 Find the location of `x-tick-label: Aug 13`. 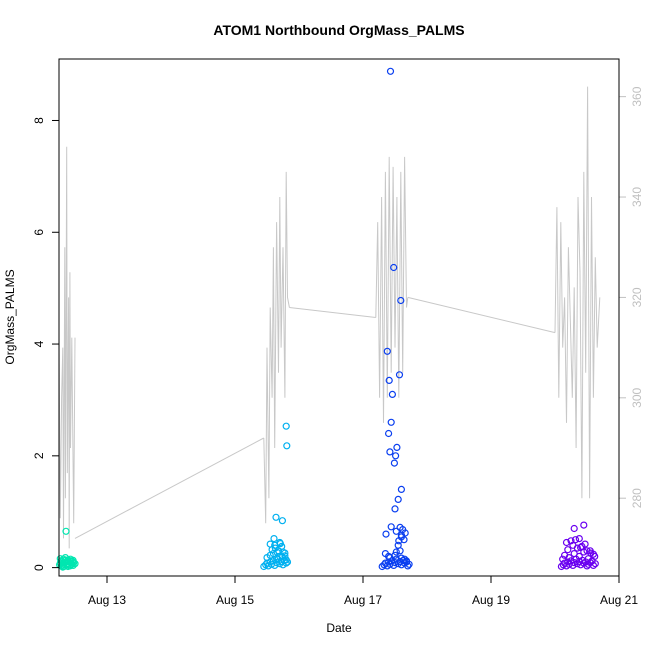

x-tick-label: Aug 13 is located at coordinates (107, 600).